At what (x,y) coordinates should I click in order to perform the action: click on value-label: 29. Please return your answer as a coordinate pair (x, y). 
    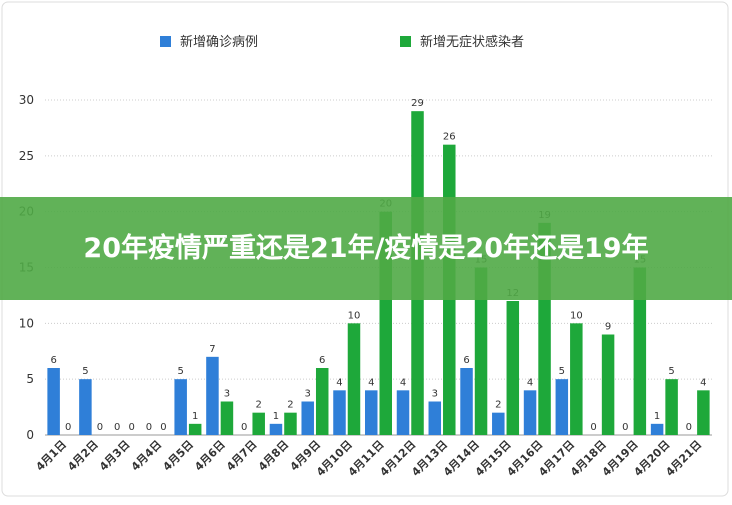
    Looking at the image, I should click on (417, 103).